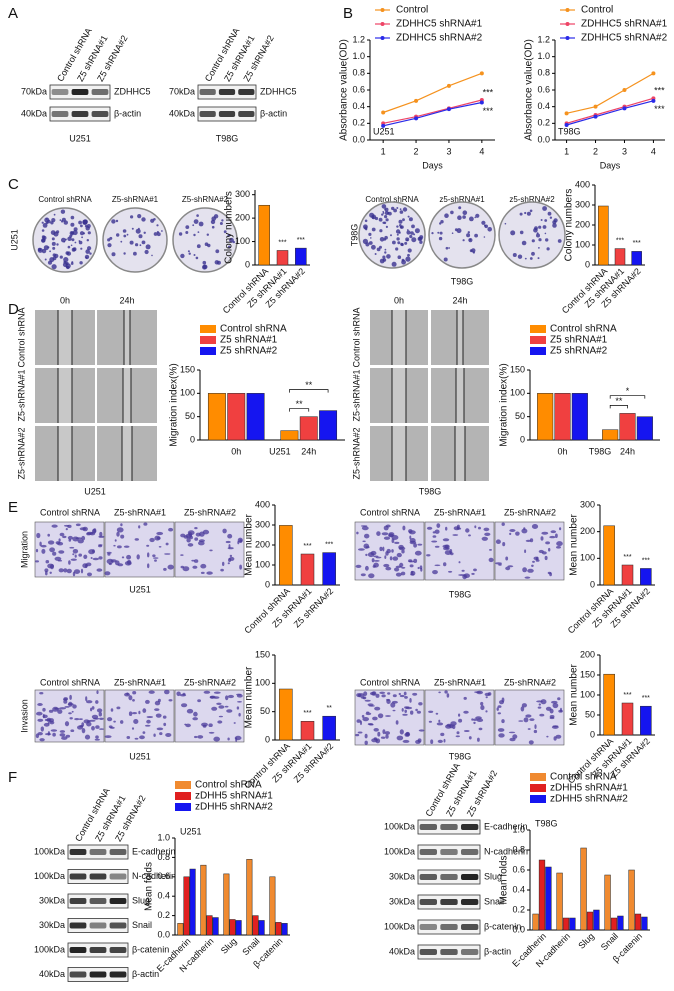  Describe the element at coordinates (356, 337) in the screenshot. I see `row-label: Control shRNA` at that location.